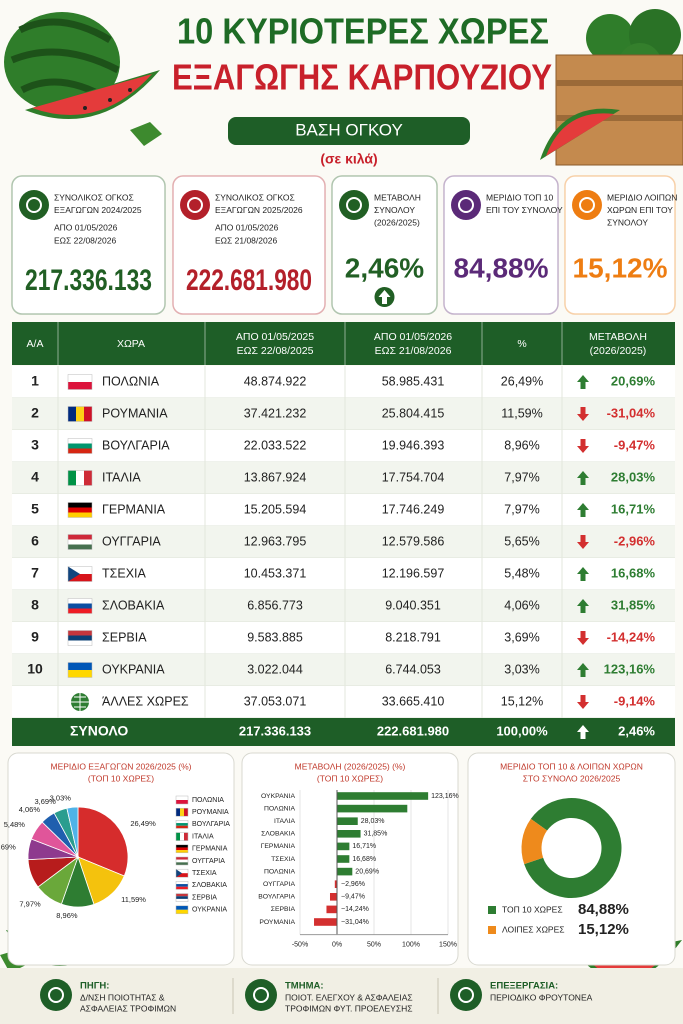 The height and width of the screenshot is (1024, 683). Describe the element at coordinates (492, 930) in the screenshot. I see `legend-swatch` at that location.